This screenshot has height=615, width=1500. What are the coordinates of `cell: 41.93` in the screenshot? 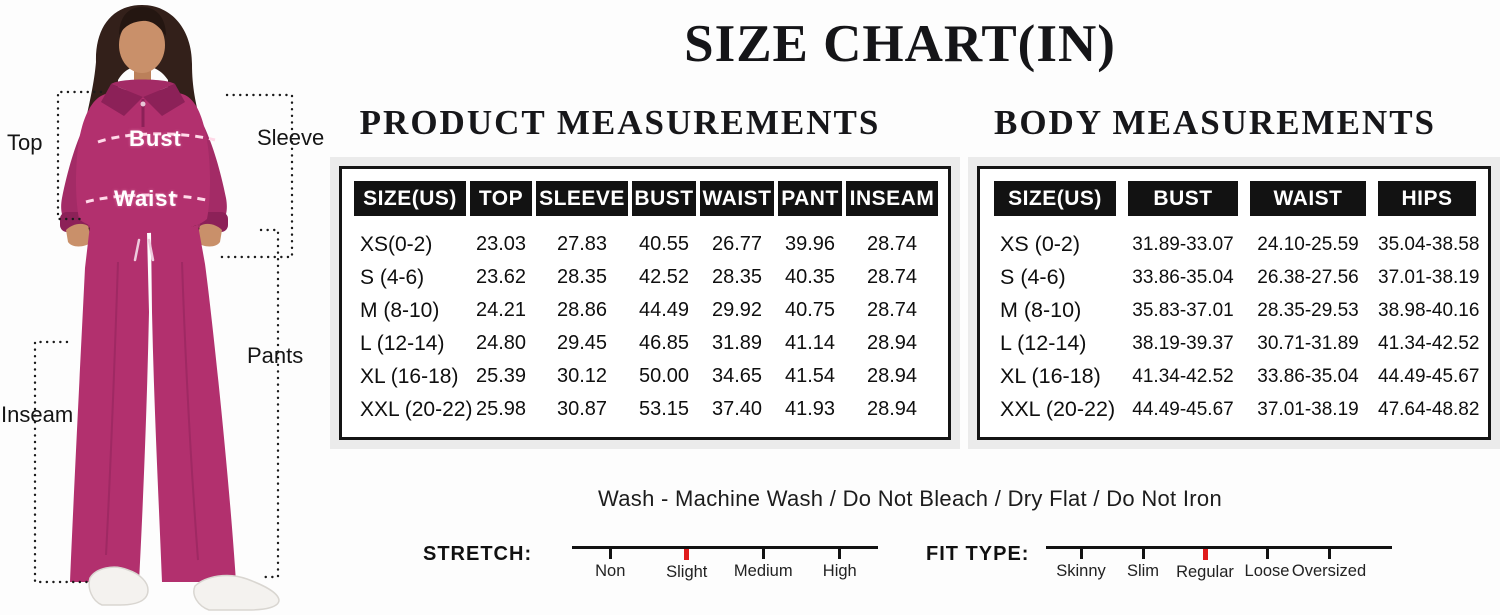 It's located at (810, 409).